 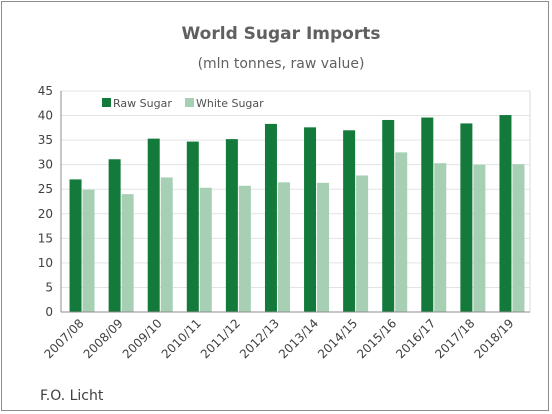 What do you see at coordinates (45, 140) in the screenshot?
I see `y-tick-label: 35` at bounding box center [45, 140].